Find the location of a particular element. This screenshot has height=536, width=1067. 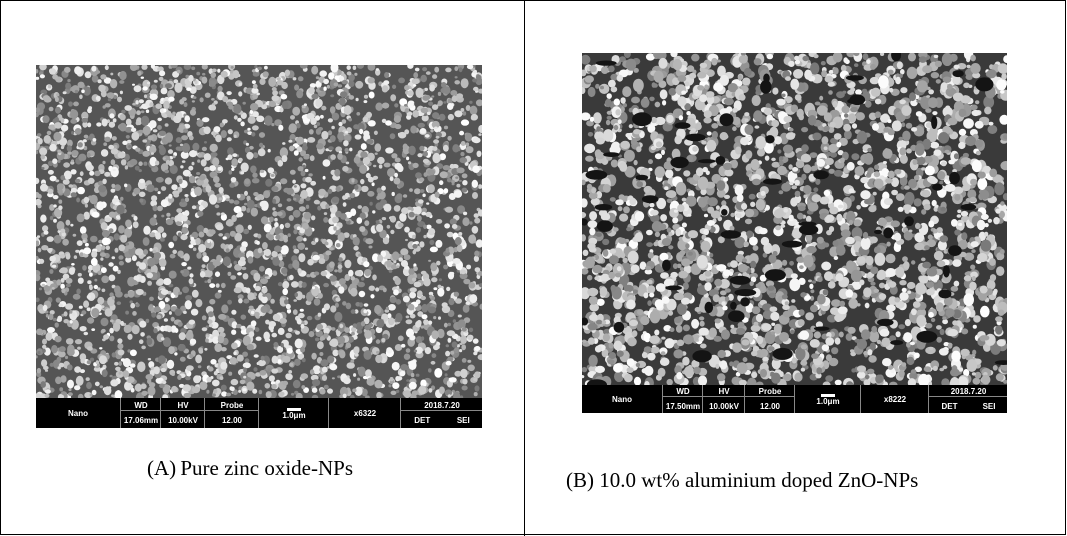

sem-wd-value: 17.50mm is located at coordinates (683, 406).